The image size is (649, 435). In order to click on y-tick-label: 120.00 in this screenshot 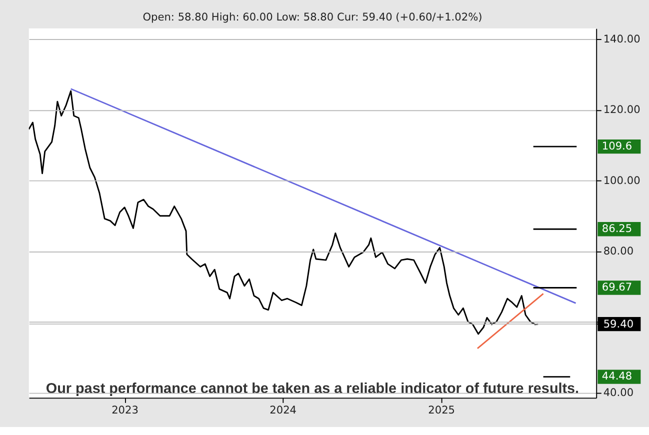, I will do `click(622, 110)`.